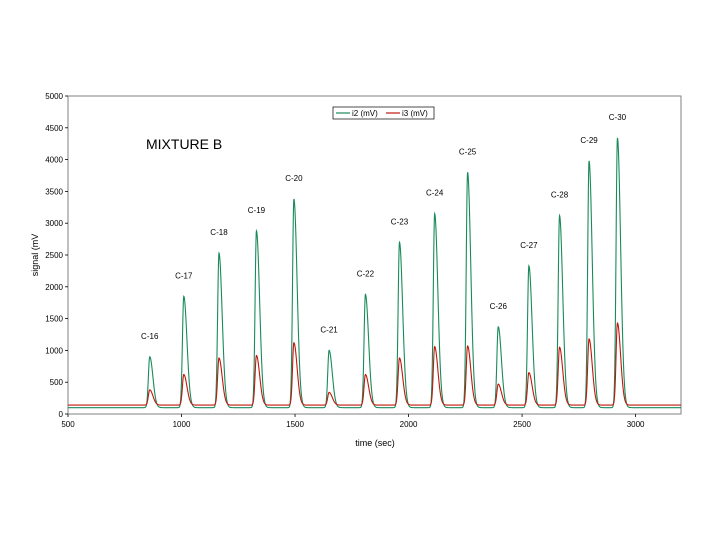 The width and height of the screenshot is (720, 540). Describe the element at coordinates (219, 232) in the screenshot. I see `peak-label: C-18` at that location.